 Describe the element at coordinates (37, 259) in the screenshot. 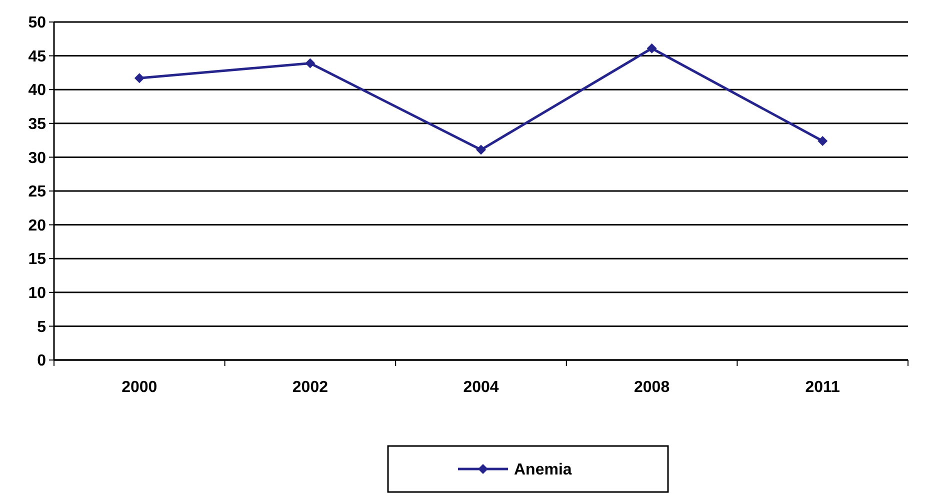

I see `y-tick-label: 15` at that location.